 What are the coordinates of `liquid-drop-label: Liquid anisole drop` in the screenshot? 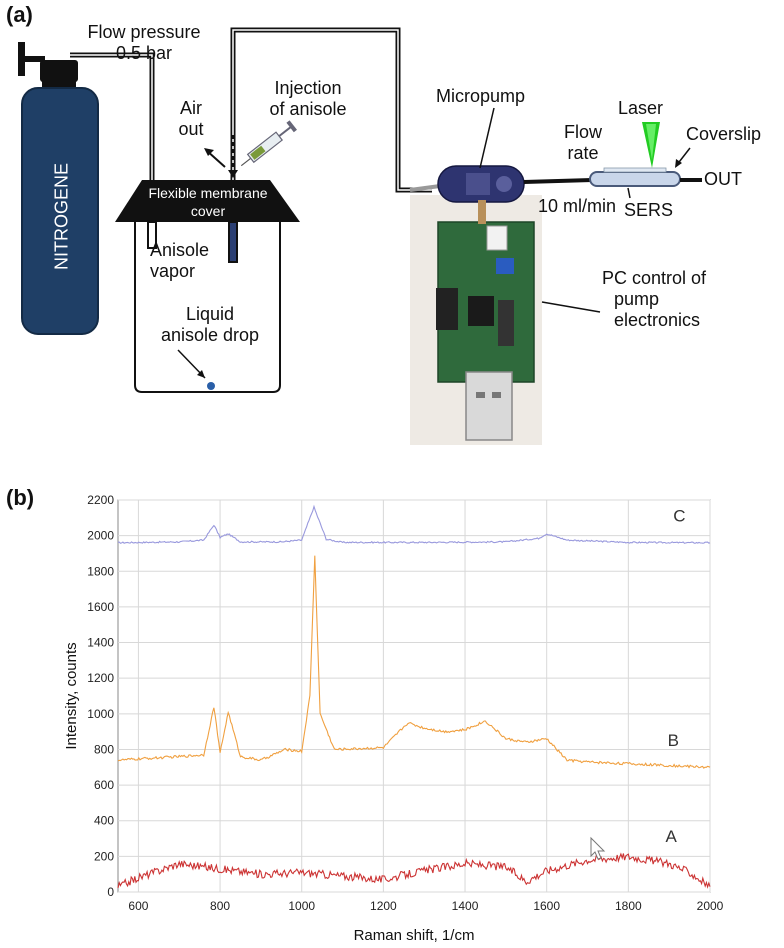 It's located at (210, 325).